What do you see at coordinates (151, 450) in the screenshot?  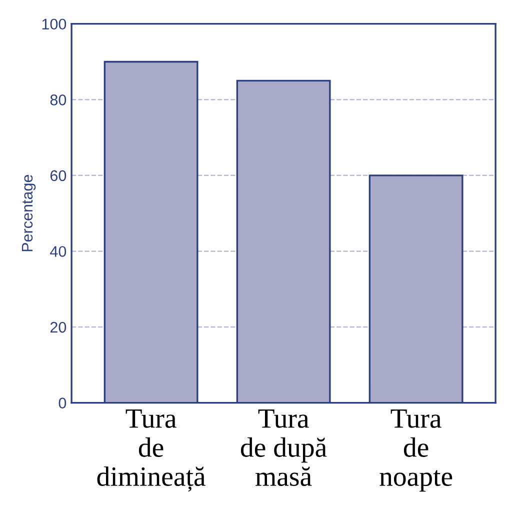 I see `x-tick-label: Tura de dimineață` at bounding box center [151, 450].